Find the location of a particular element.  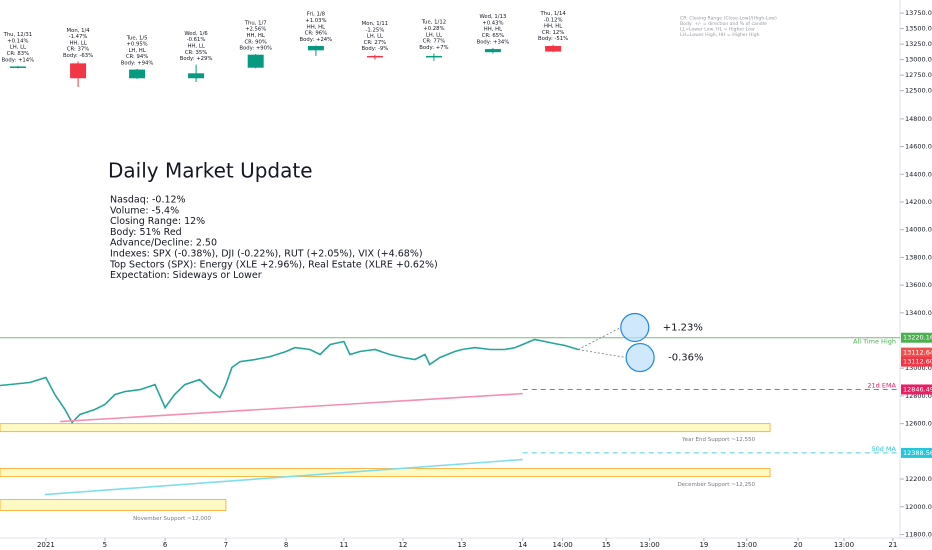

candle-label: CR: 12% is located at coordinates (553, 33).